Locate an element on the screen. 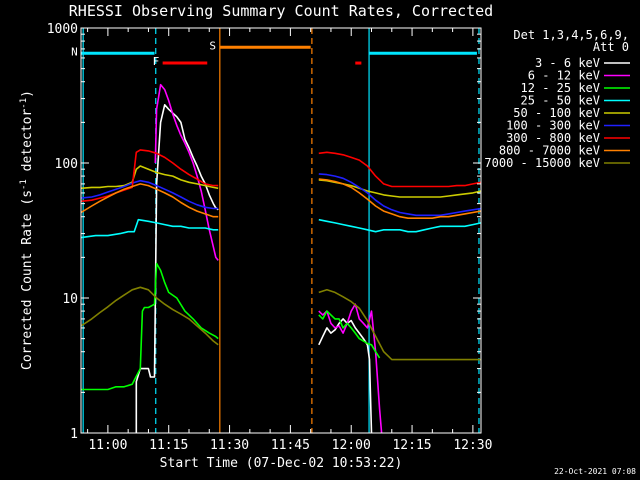 This screenshot has width=640, height=480. legend-label-4: 50 - 100 keV is located at coordinates (556, 113).